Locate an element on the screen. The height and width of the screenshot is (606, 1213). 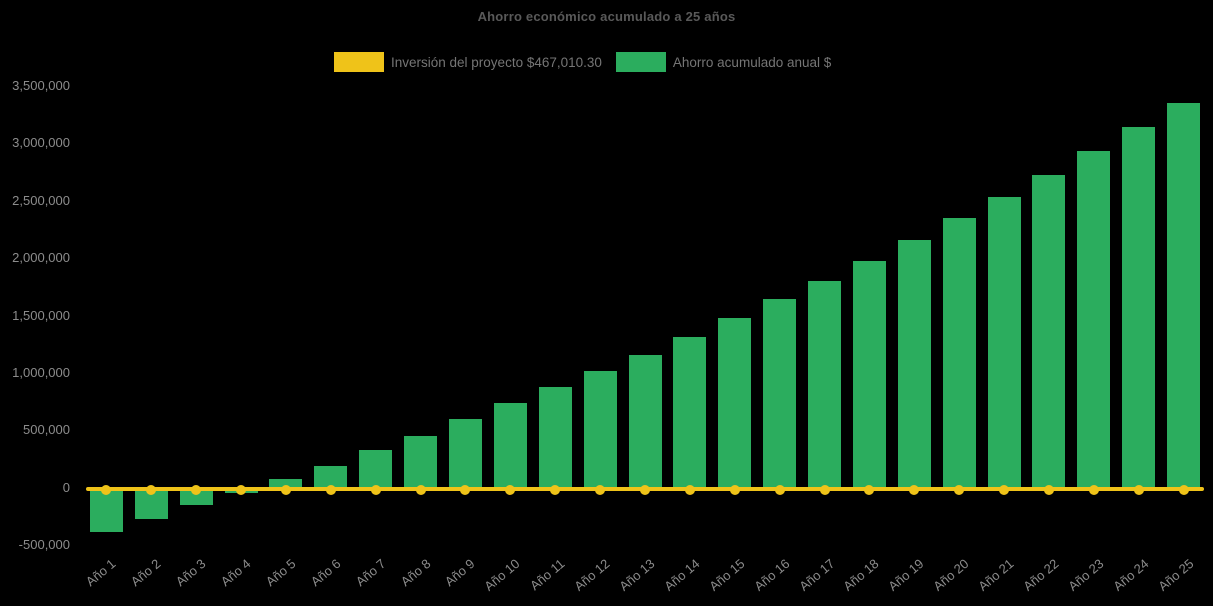
bar-año-23 is located at coordinates (1094, 319).